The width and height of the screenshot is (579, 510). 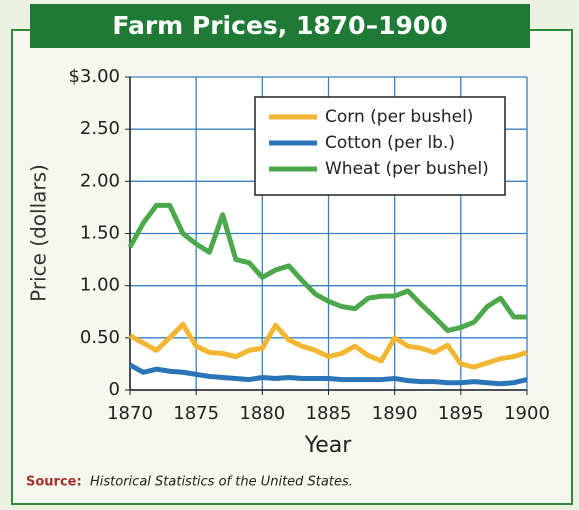 I want to click on chart-title: Farm Prices, 1870–1900, so click(x=279, y=25).